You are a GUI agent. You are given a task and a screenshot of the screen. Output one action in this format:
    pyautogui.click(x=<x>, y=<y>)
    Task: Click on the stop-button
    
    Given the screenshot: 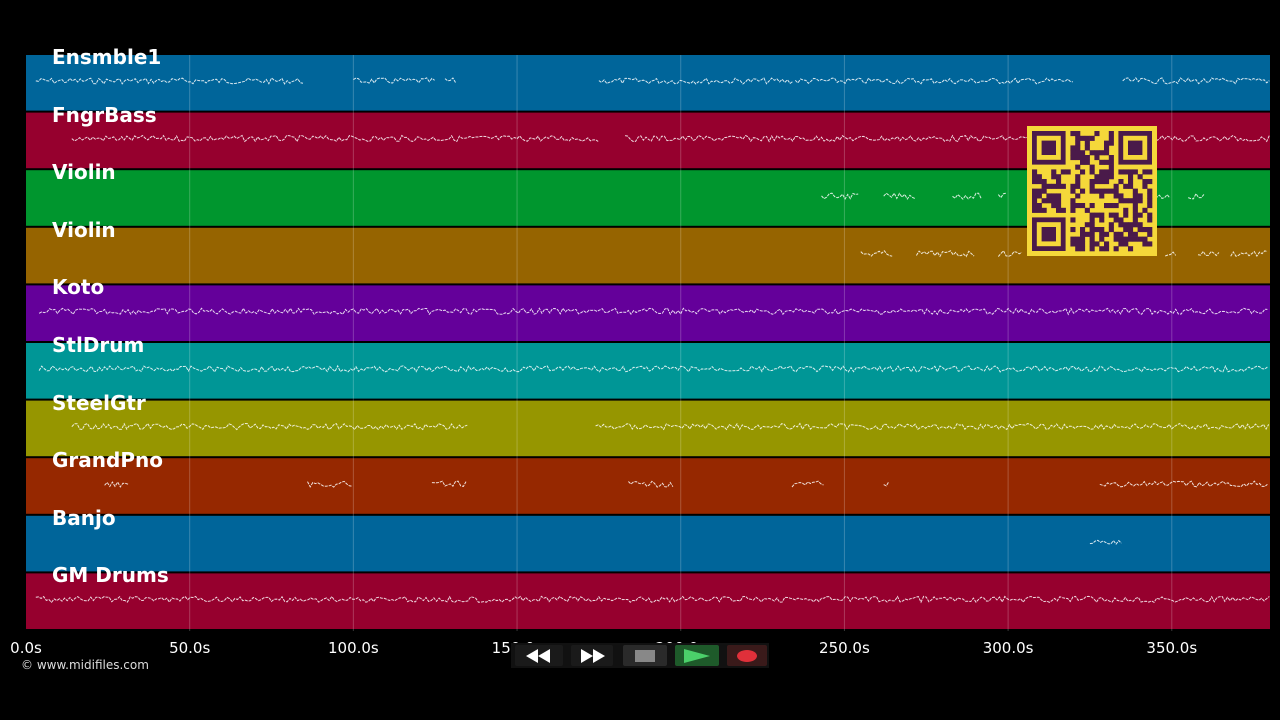 What is the action you would take?
    pyautogui.click(x=645, y=655)
    